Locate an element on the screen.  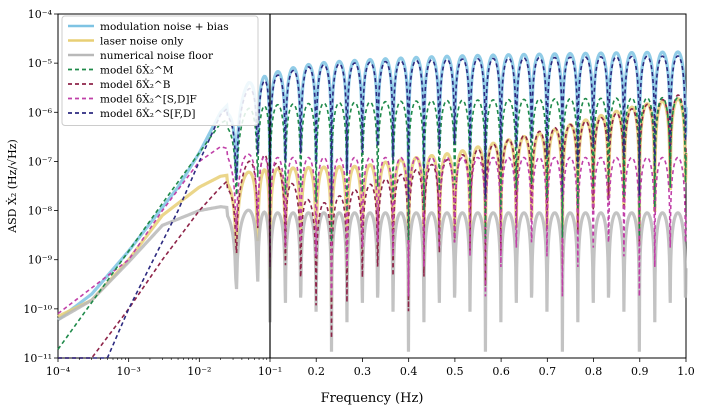
x-tick-label: 0.3 is located at coordinates (363, 371).